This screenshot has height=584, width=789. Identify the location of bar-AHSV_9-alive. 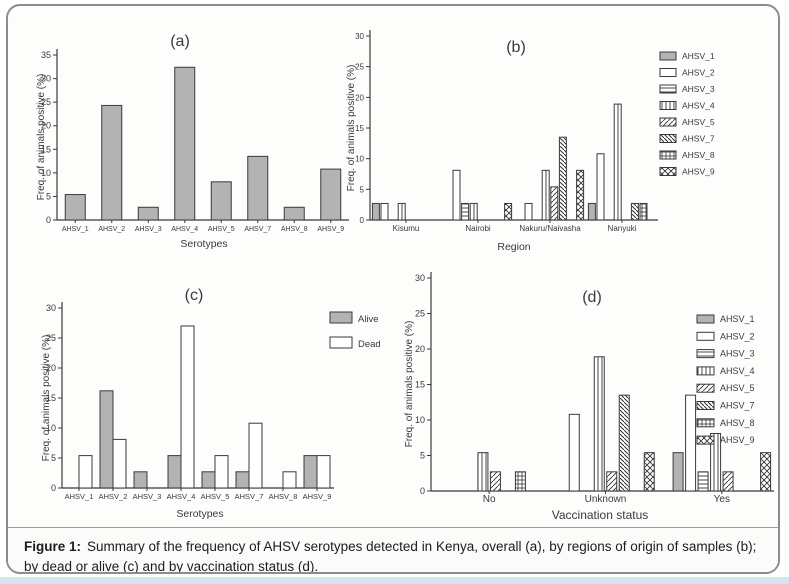
(310, 472).